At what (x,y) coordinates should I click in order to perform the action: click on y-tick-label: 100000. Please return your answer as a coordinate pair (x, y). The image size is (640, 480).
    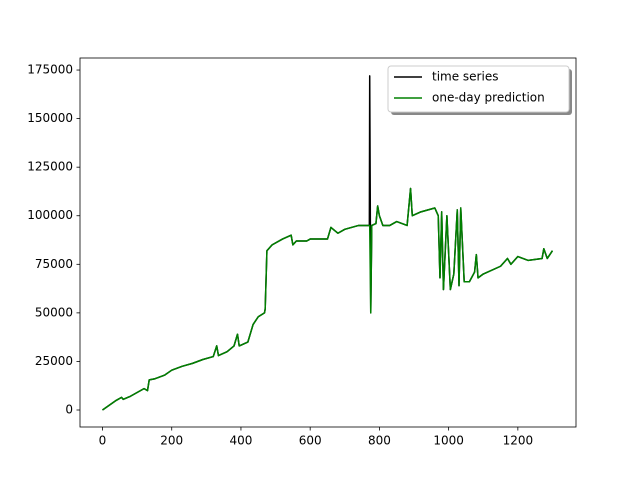
    Looking at the image, I should click on (50, 215).